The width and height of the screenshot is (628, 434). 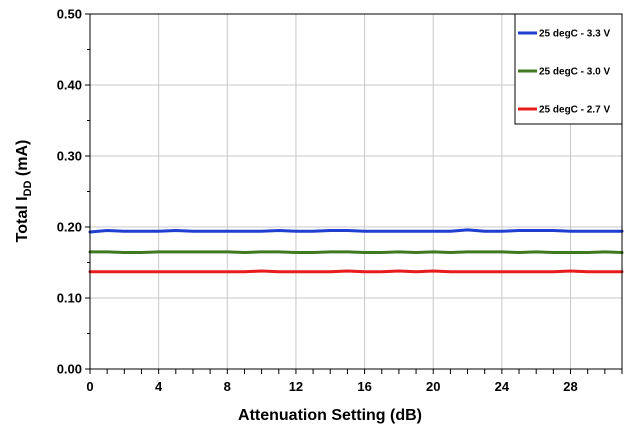 I want to click on legend-label: 25 degC - 3.0 V, so click(x=574, y=72).